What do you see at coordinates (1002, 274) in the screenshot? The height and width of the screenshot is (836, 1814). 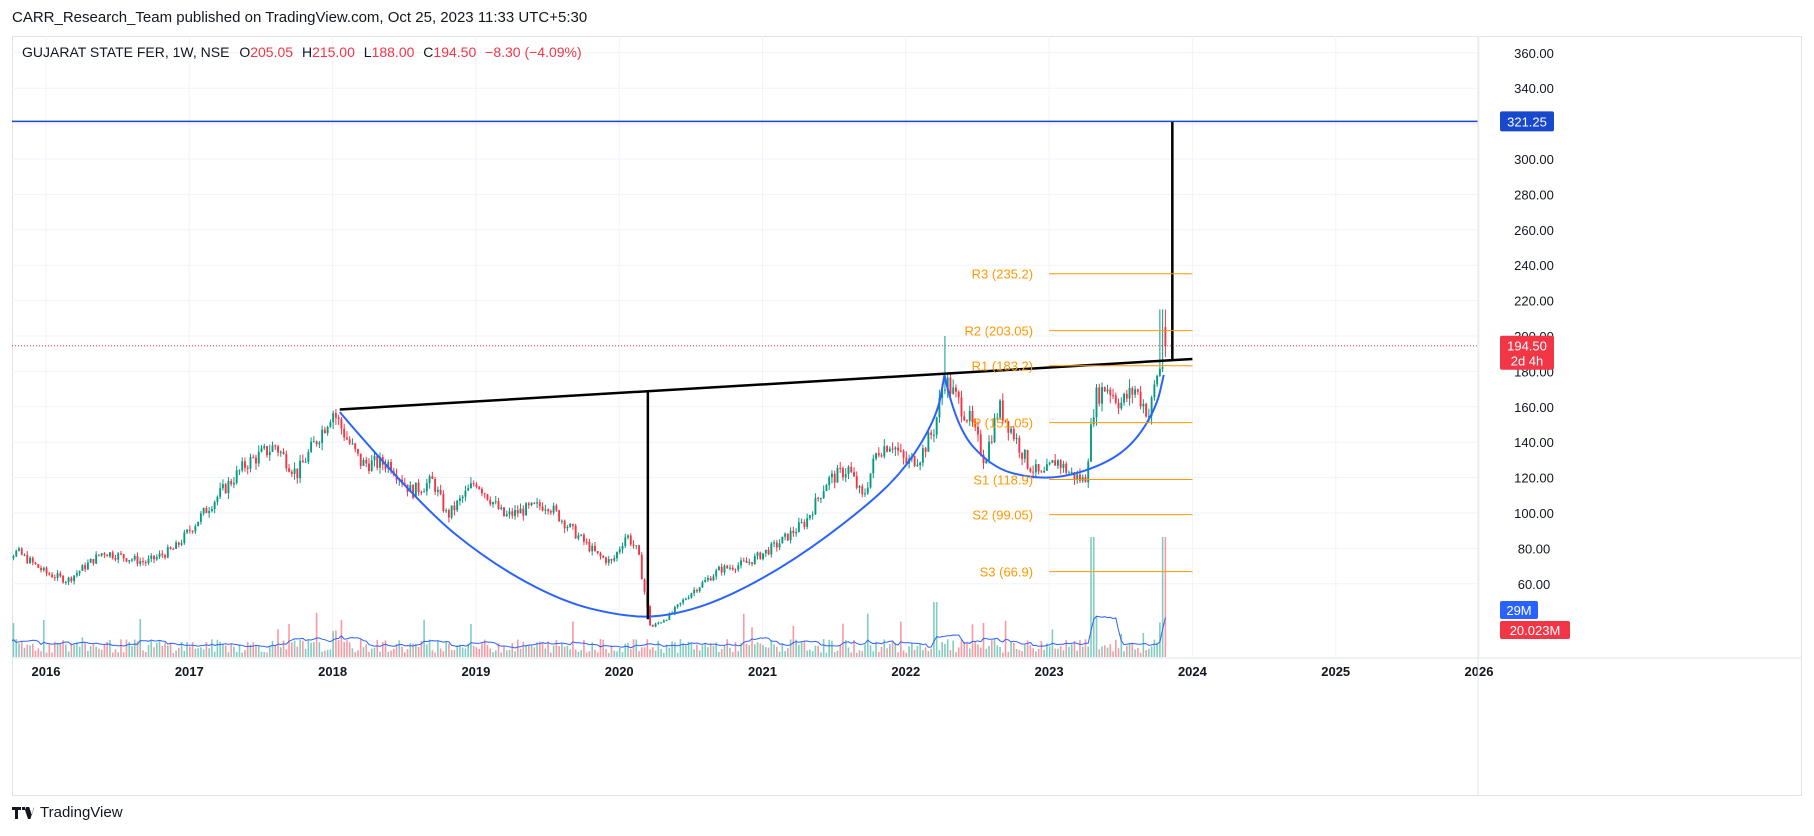 I see `pivot-label: R3 (235.2)` at bounding box center [1002, 274].